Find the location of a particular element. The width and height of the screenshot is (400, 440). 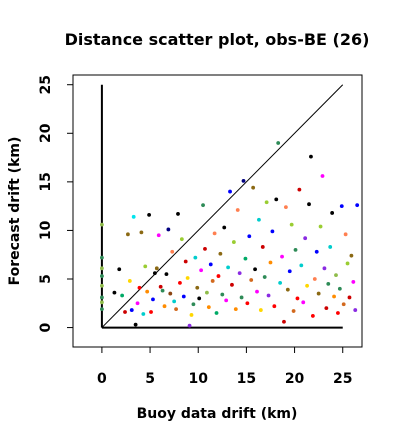

y-axis-label: Forecast drift (km) is located at coordinates (15, 211).